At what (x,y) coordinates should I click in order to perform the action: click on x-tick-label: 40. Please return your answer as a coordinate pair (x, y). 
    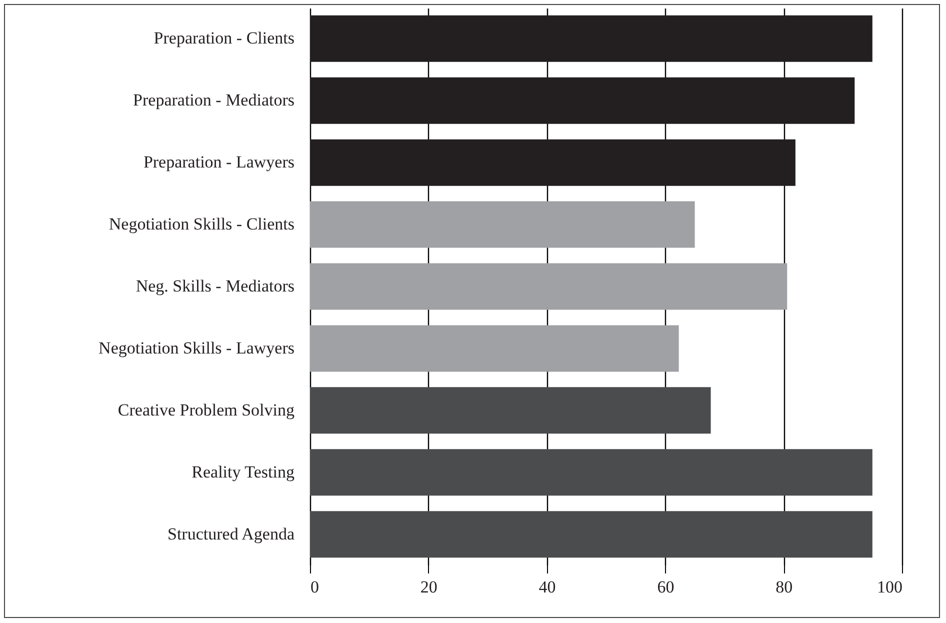
    Looking at the image, I should click on (547, 587).